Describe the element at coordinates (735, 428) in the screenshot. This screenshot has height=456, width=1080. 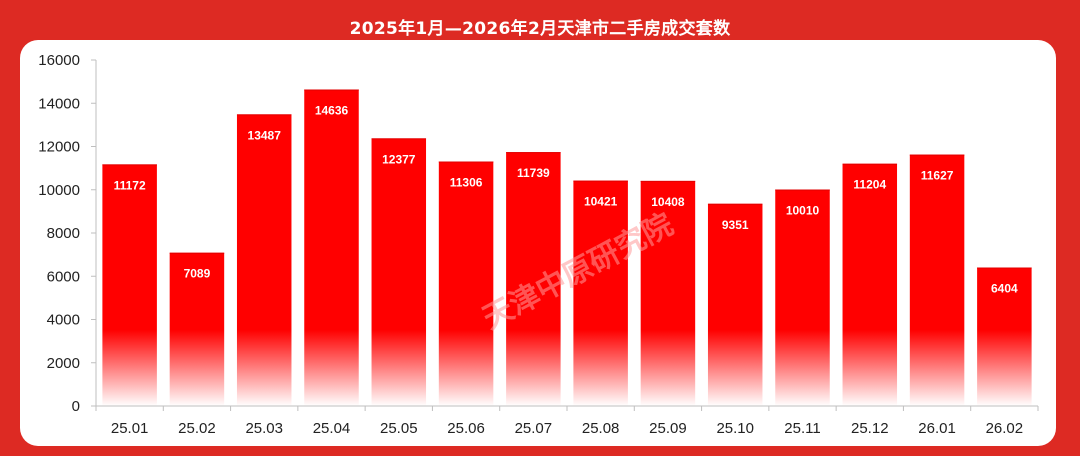
I see `x-tick-label: 25.10` at that location.